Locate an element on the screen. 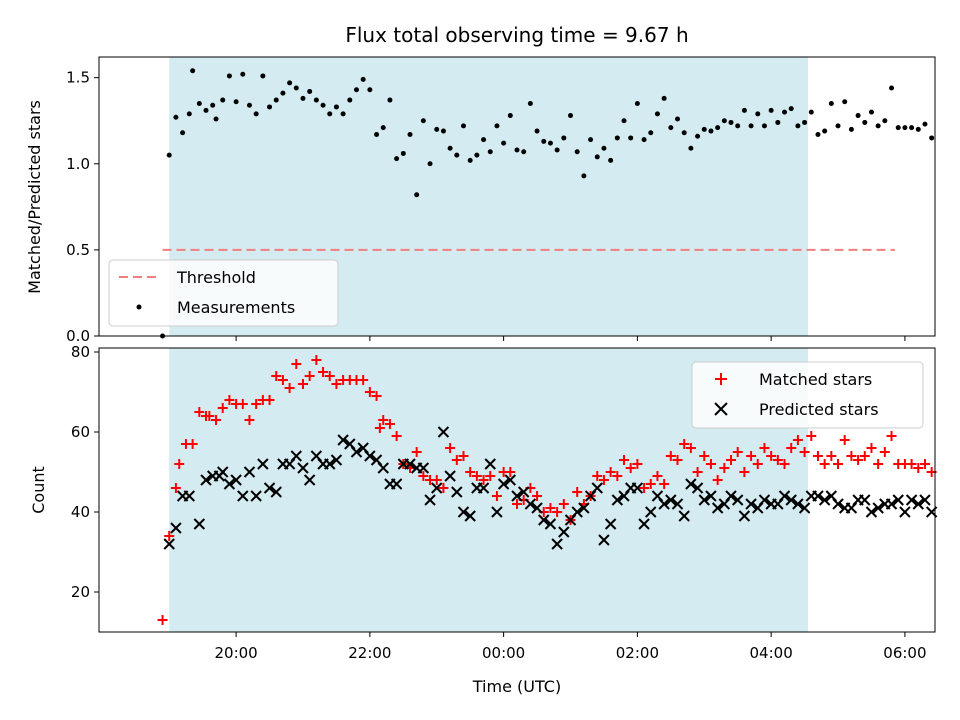 This screenshot has width=960, height=720. panel-top-x-ticks is located at coordinates (570, 338).